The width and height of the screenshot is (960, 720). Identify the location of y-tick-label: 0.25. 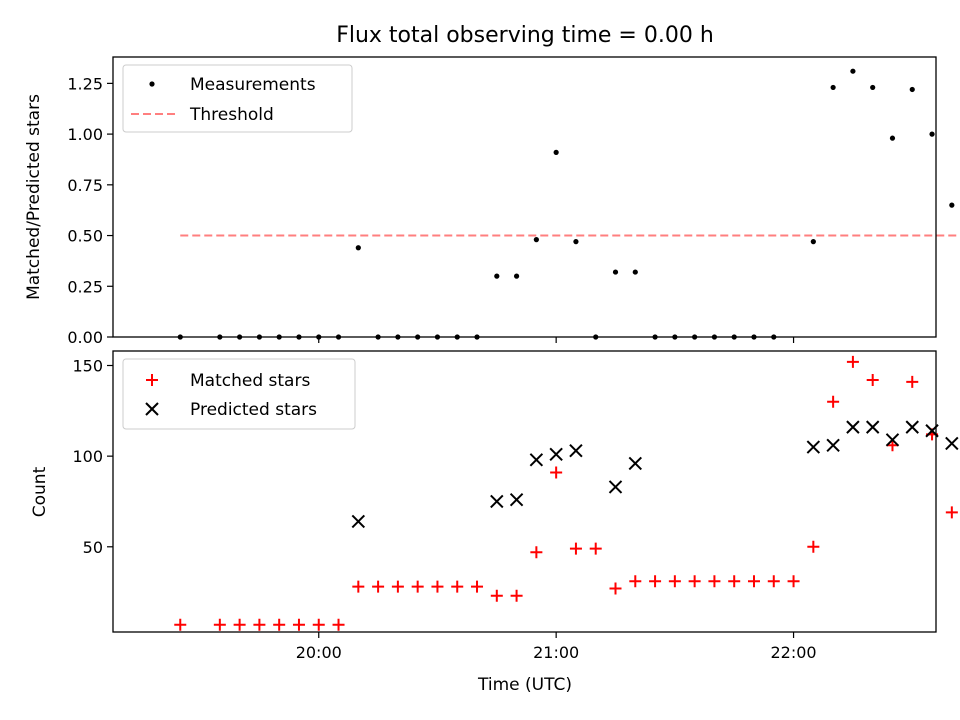
(85, 286).